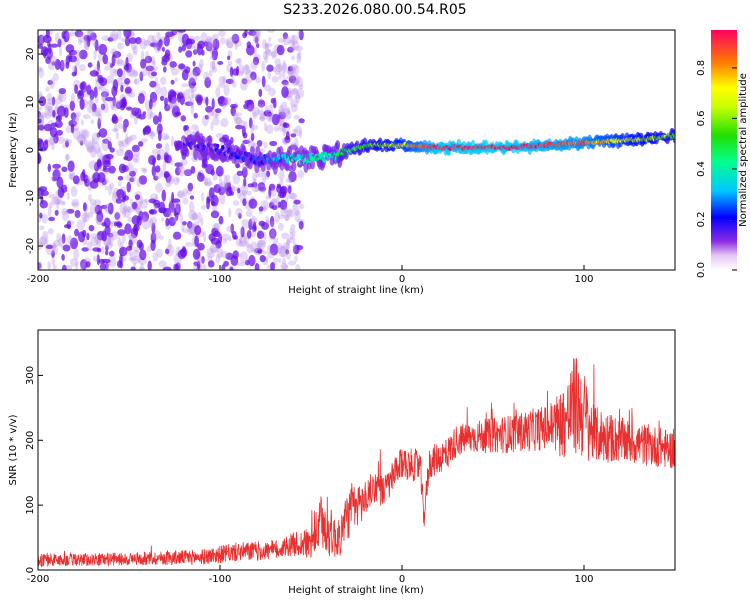  Describe the element at coordinates (324, 160) in the screenshot. I see `heatmap-ridge-cell` at that location.